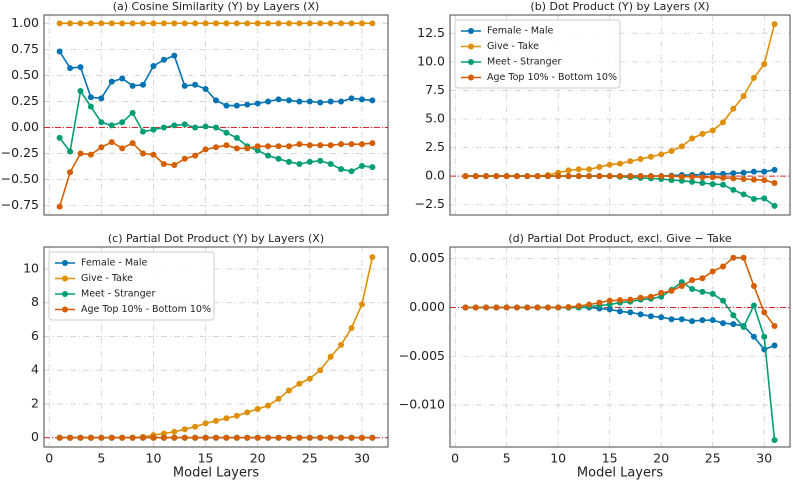 The width and height of the screenshot is (793, 481). I want to click on y-tick-label: 0.0, so click(435, 175).